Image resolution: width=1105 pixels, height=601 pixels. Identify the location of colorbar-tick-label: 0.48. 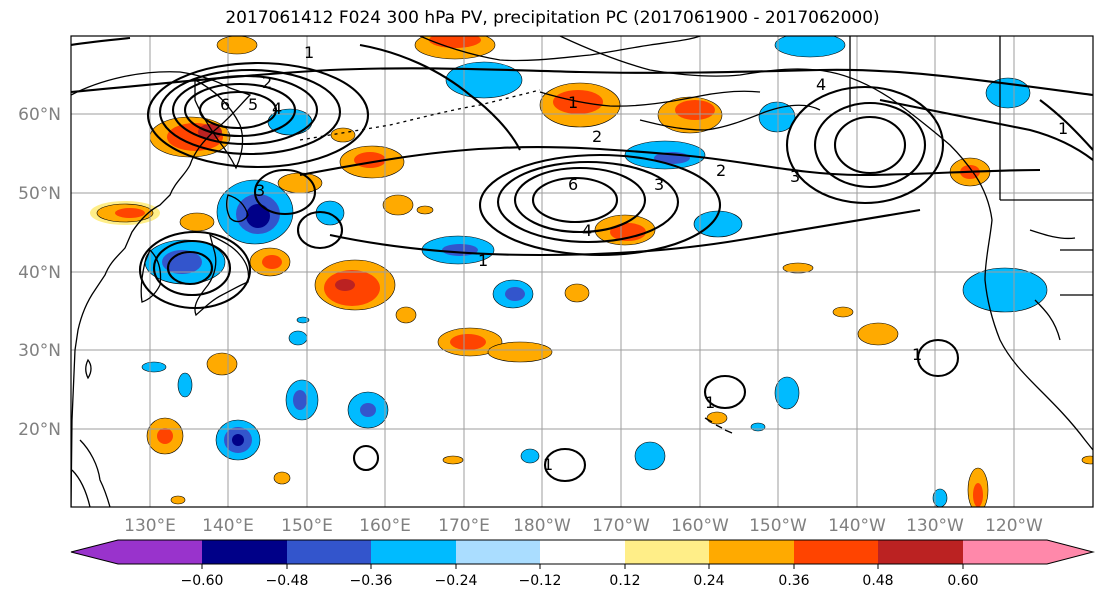
(877, 581).